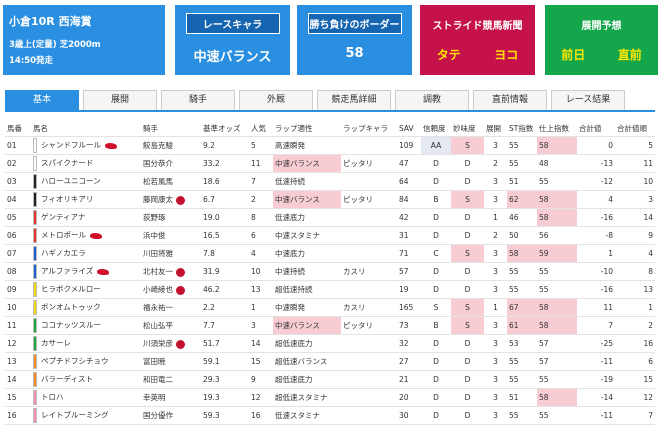  Describe the element at coordinates (120, 100) in the screenshot. I see `tab: 展開` at that location.